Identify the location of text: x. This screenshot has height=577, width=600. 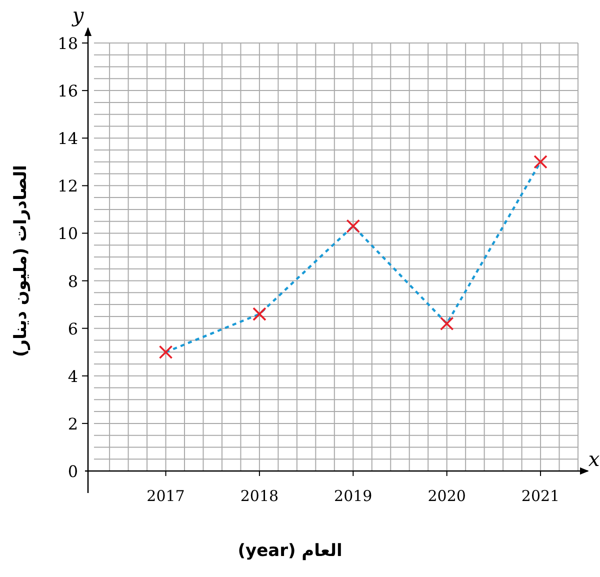
(594, 459).